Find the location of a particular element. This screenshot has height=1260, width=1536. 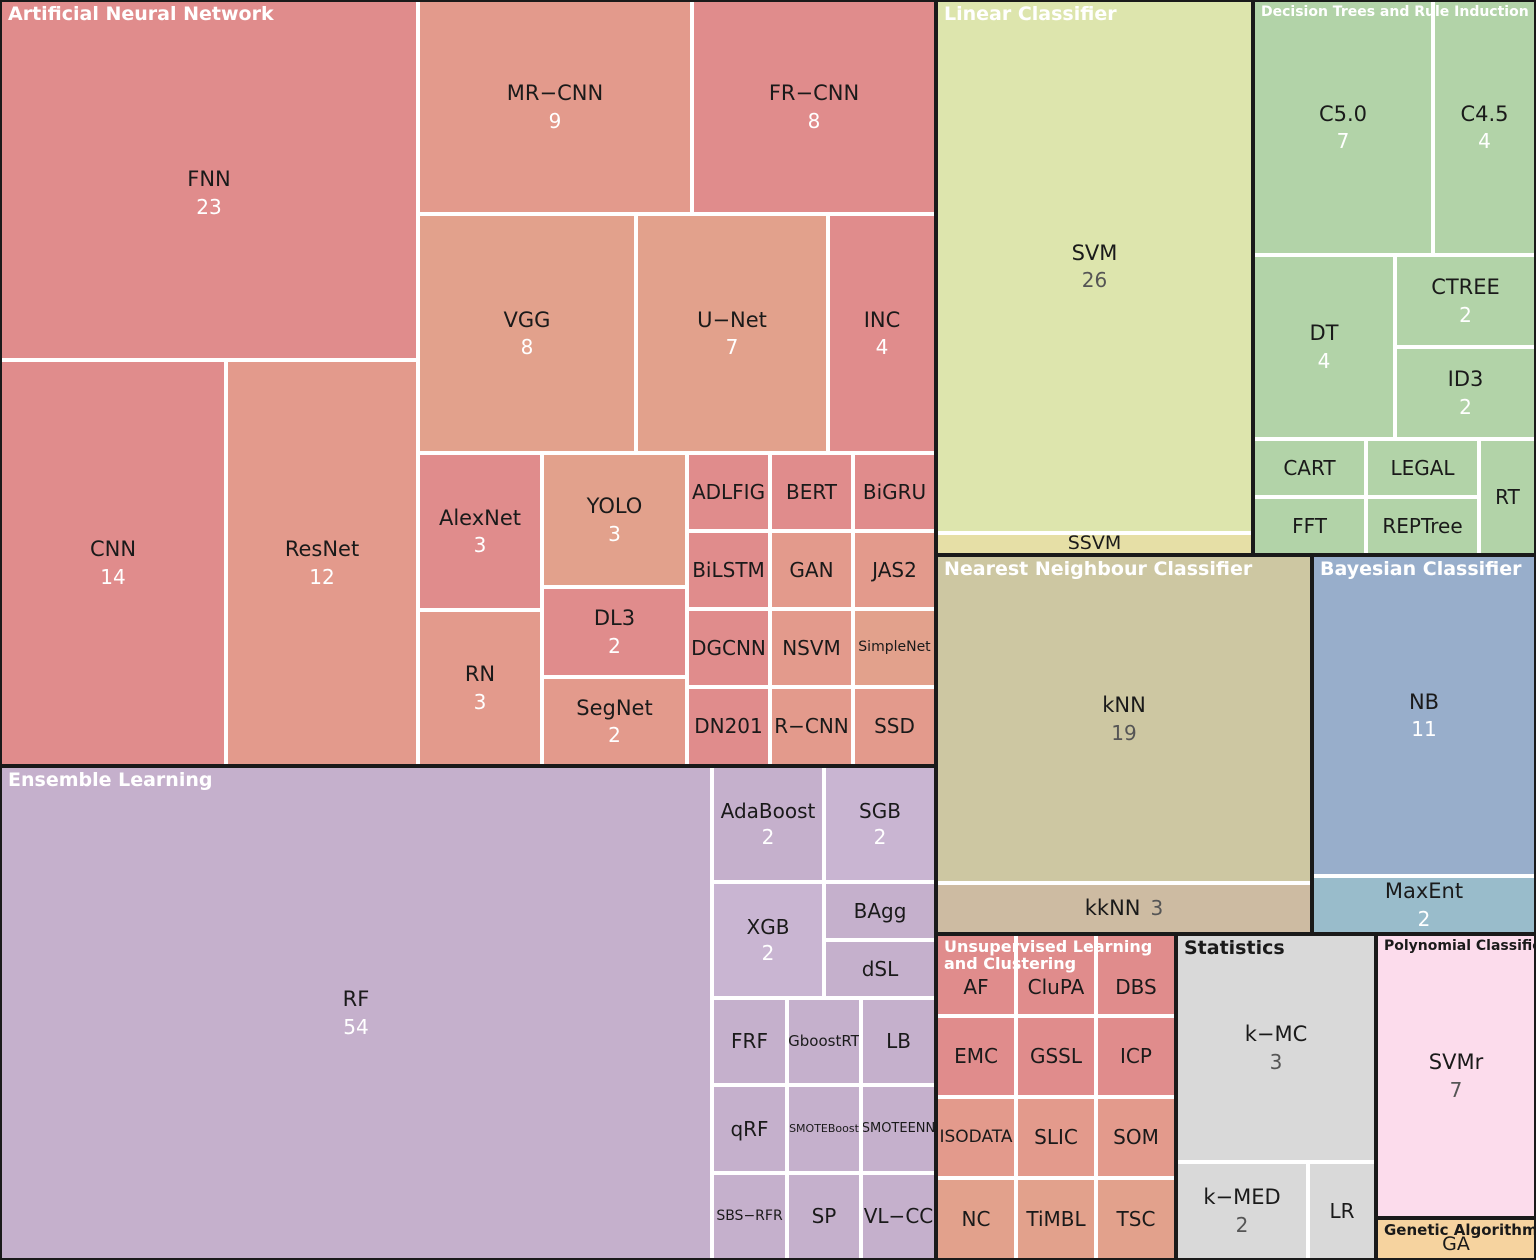

cell-label: AF is located at coordinates (976, 986).